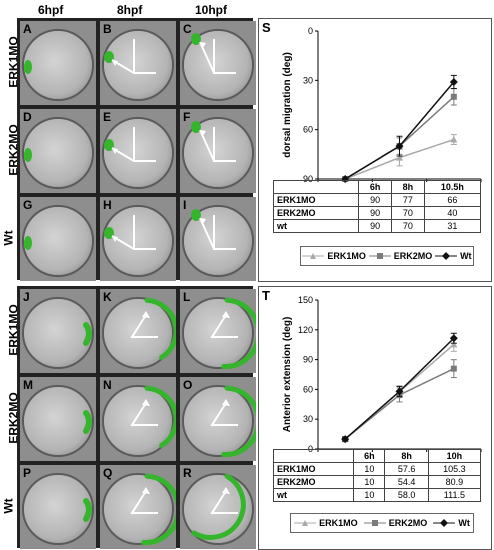 The image size is (494, 550). Describe the element at coordinates (58, 331) in the screenshot. I see `embryo-image-j: J` at that location.